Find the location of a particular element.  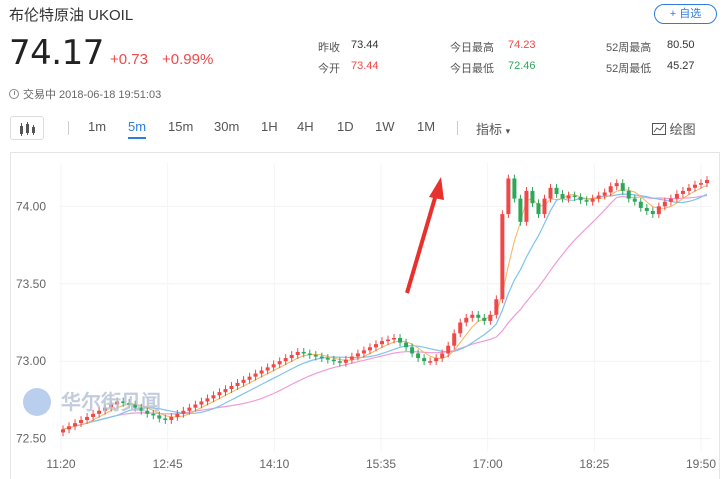

interval-1h: 1H is located at coordinates (269, 126).